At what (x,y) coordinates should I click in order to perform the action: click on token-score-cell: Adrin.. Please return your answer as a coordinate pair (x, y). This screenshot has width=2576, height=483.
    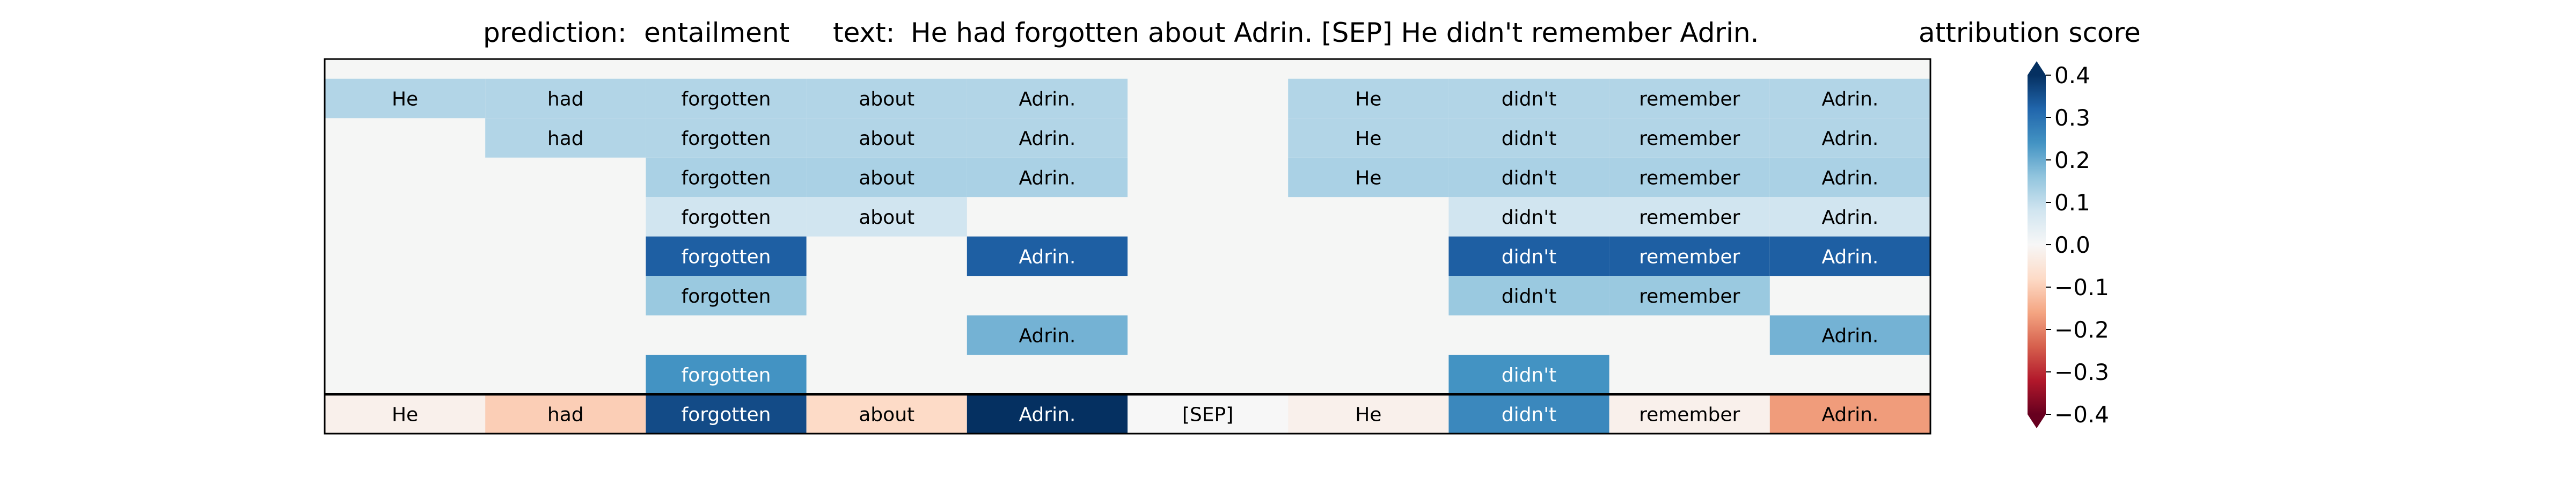
    Looking at the image, I should click on (1849, 414).